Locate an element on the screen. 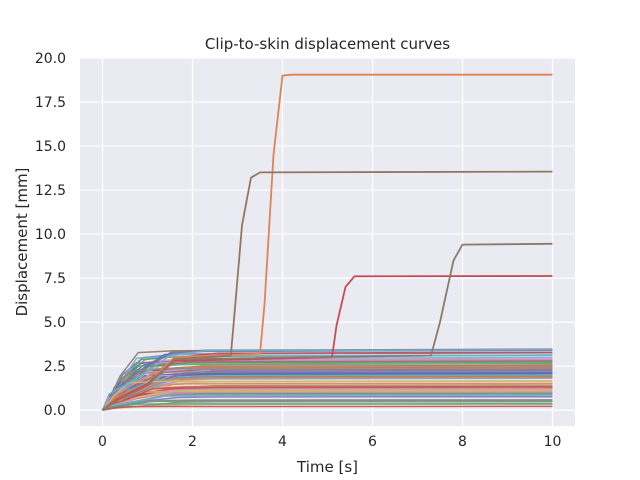  x-tick-label: 2 is located at coordinates (192, 442).